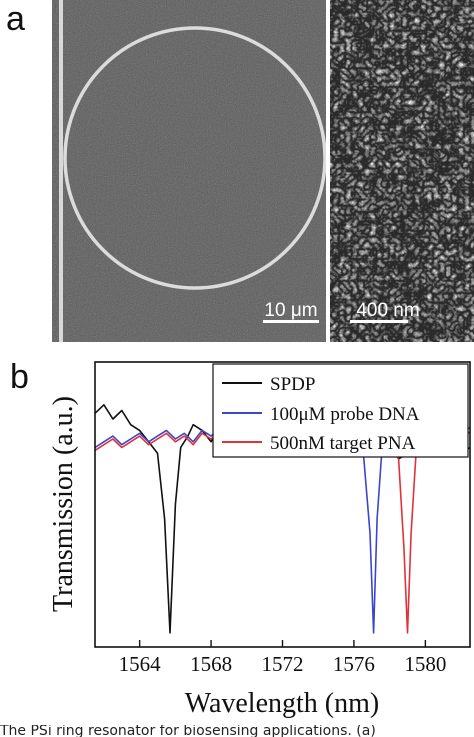 This screenshot has height=737, width=474. What do you see at coordinates (211, 664) in the screenshot?
I see `x-tick-label: 1568` at bounding box center [211, 664].